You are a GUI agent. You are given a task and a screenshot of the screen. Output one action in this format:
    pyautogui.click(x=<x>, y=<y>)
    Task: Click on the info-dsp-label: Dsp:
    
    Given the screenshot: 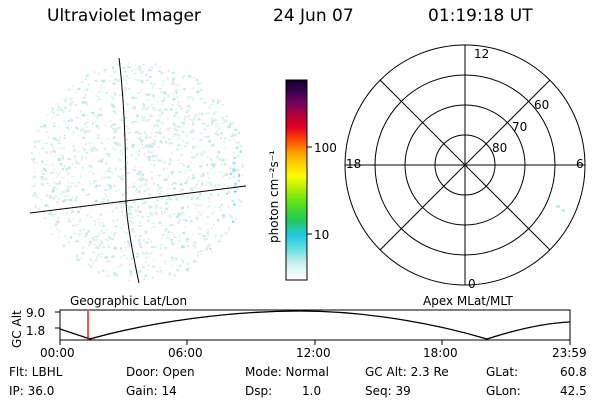 What is the action you would take?
    pyautogui.click(x=259, y=391)
    